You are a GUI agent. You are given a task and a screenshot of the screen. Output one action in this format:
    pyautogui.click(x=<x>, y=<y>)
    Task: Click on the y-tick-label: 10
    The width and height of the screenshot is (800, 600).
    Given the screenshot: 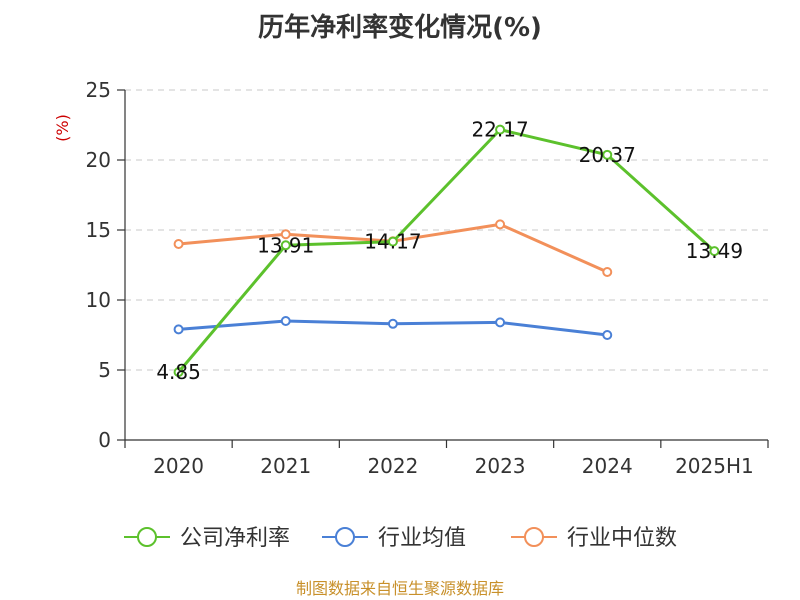 What is the action you would take?
    pyautogui.click(x=98, y=300)
    